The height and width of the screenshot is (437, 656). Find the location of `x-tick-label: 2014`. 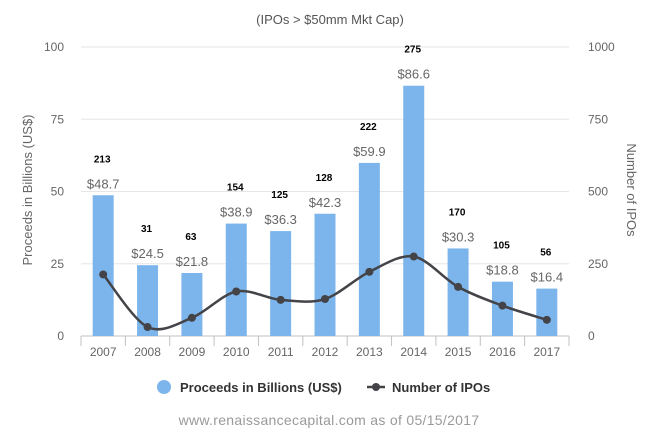

x-tick-label: 2014 is located at coordinates (413, 352).